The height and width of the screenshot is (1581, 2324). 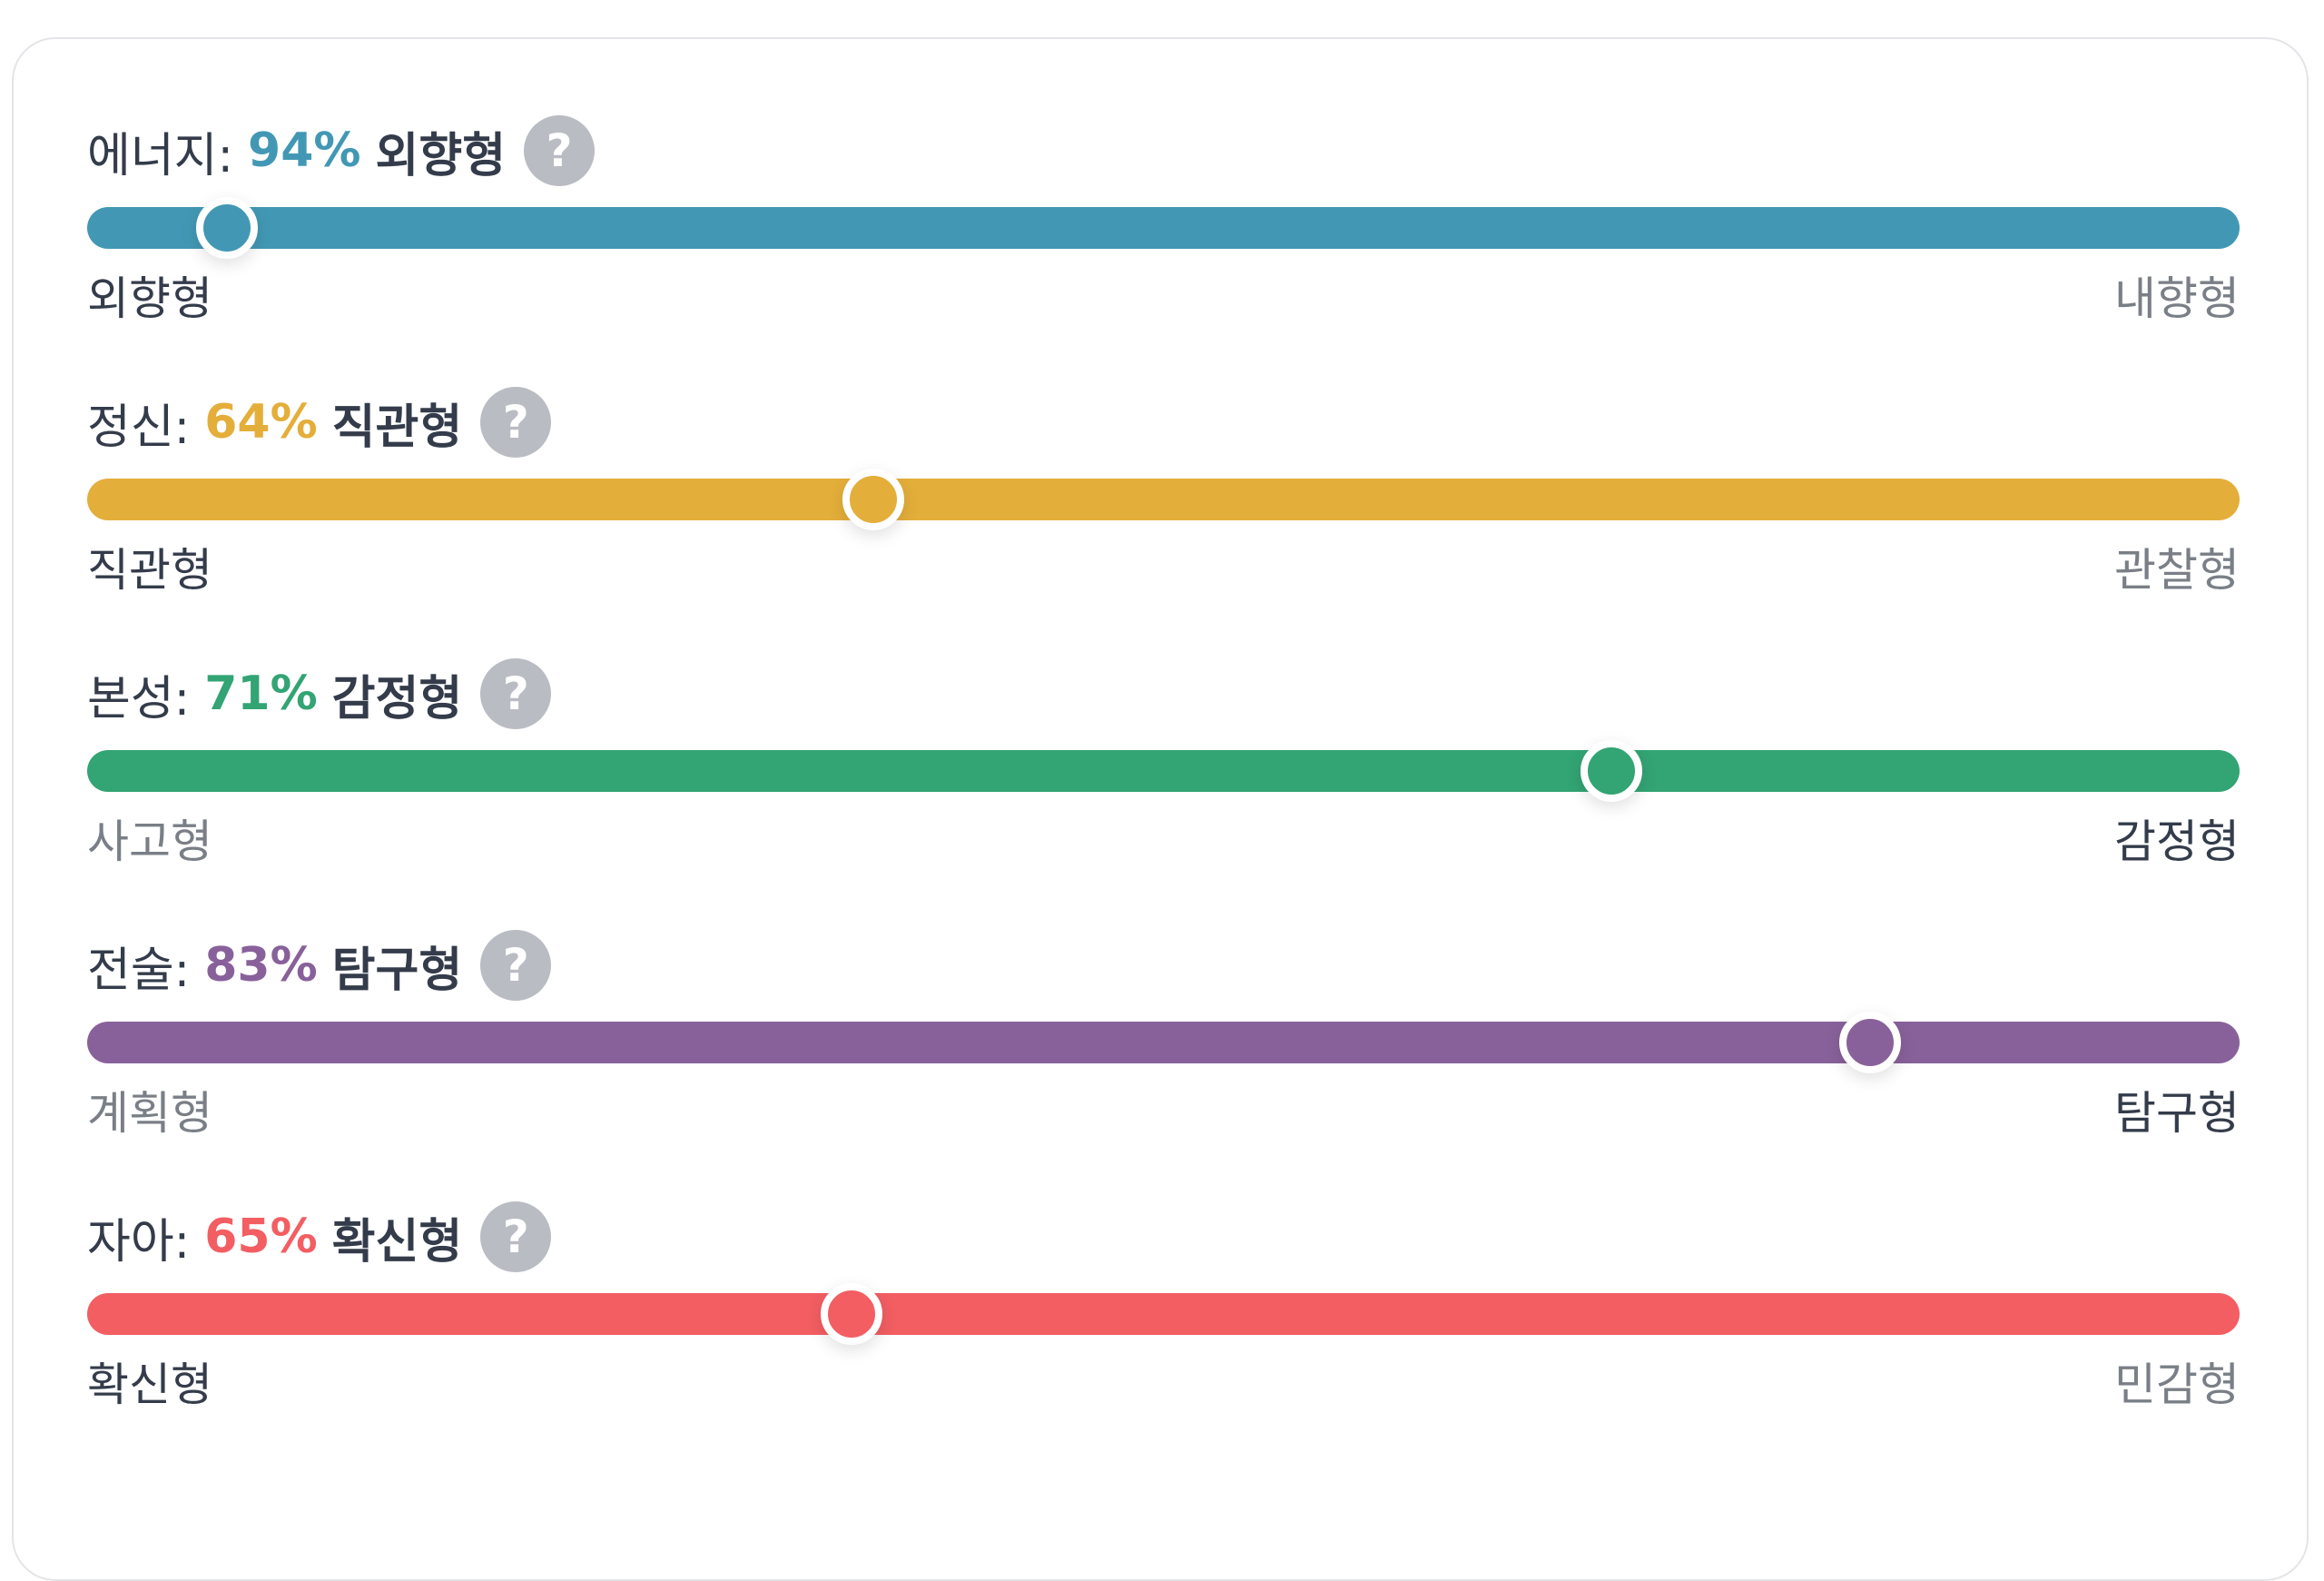 I want to click on trait-percent: 71%, so click(x=261, y=694).